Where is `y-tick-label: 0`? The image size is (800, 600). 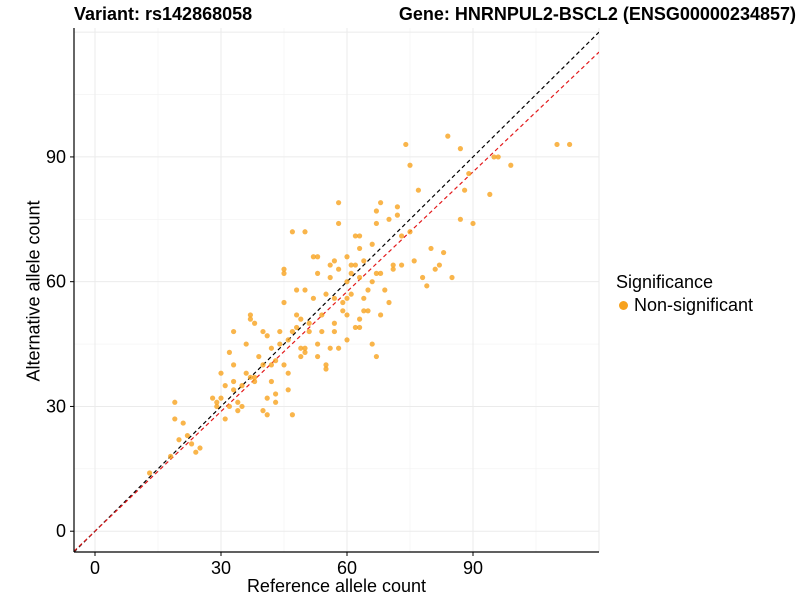
y-tick-label: 0 is located at coordinates (61, 531).